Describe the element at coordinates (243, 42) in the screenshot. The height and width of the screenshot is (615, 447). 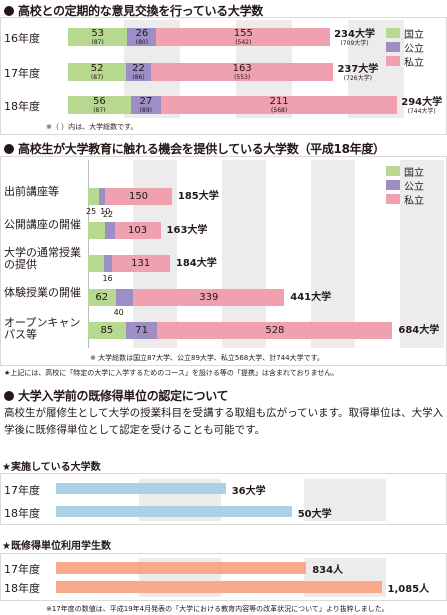
I see `bar-subvalue: (542)` at that location.